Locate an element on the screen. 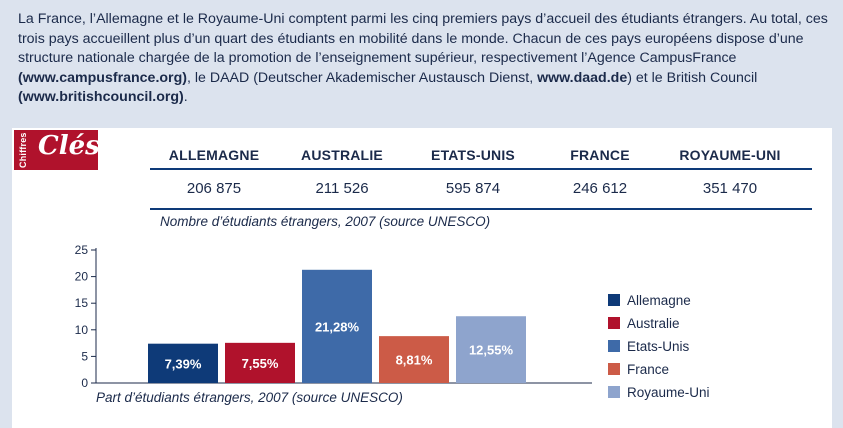 The image size is (843, 428). legend-item-australie: Australie is located at coordinates (644, 323).